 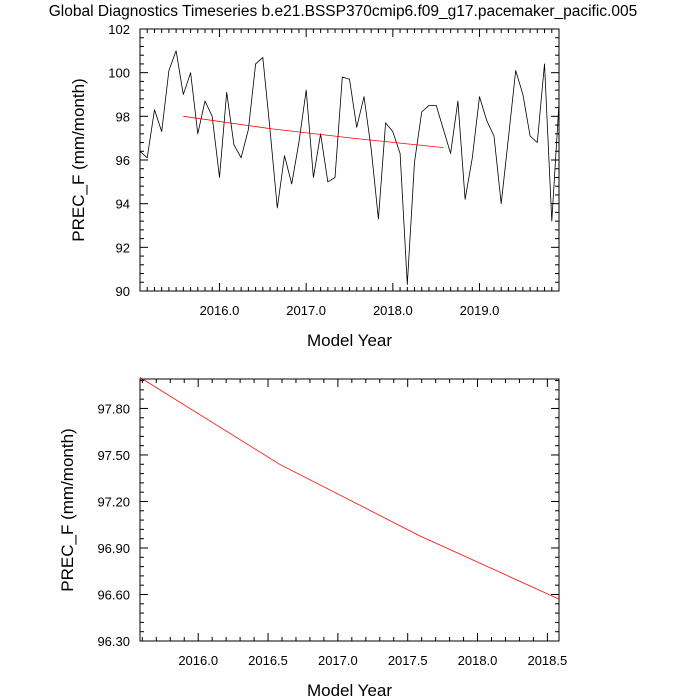 What do you see at coordinates (119, 29) in the screenshot?
I see `y-tick-label: 102` at bounding box center [119, 29].